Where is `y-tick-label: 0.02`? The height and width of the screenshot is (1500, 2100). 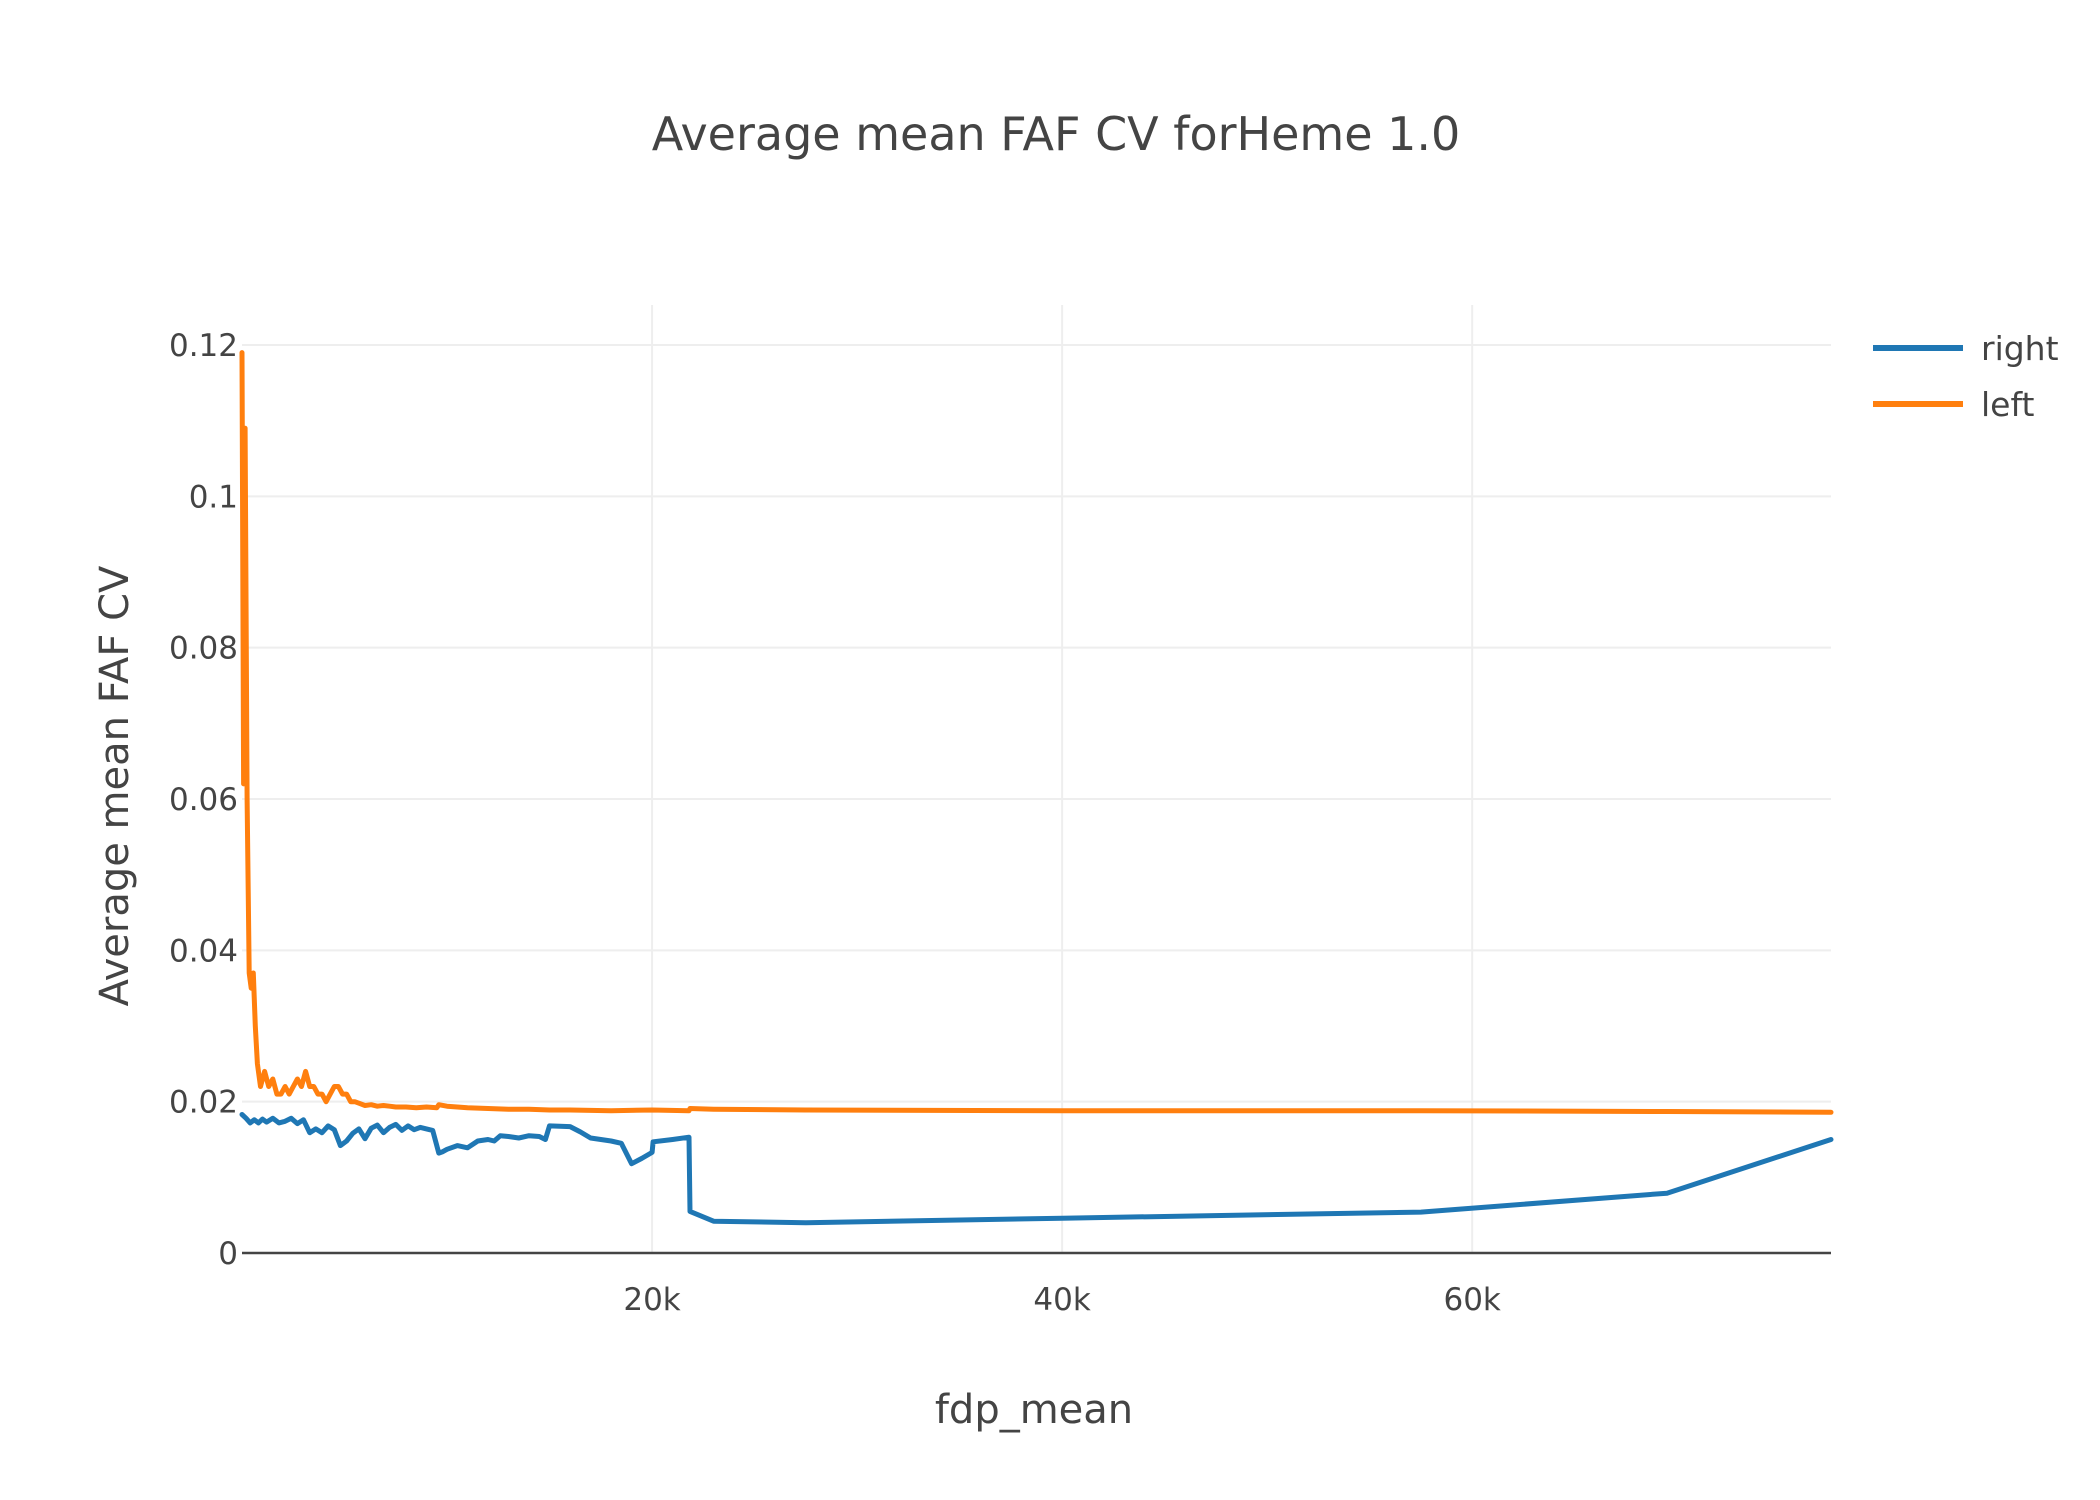
y-tick-label: 0.02 is located at coordinates (203, 1103).